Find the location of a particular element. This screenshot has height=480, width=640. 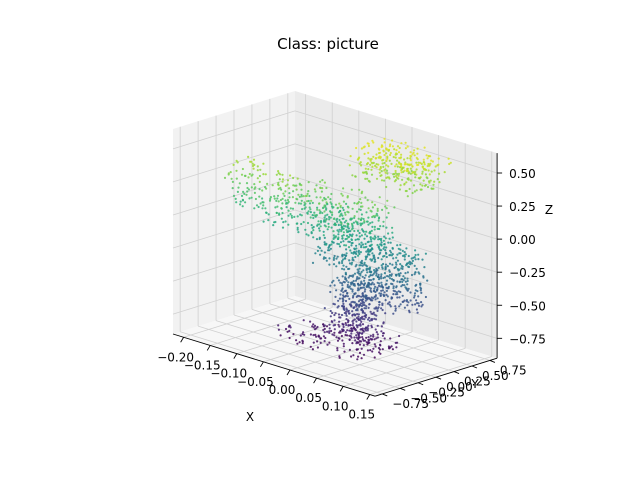

y-tick is located at coordinates (385, 395).